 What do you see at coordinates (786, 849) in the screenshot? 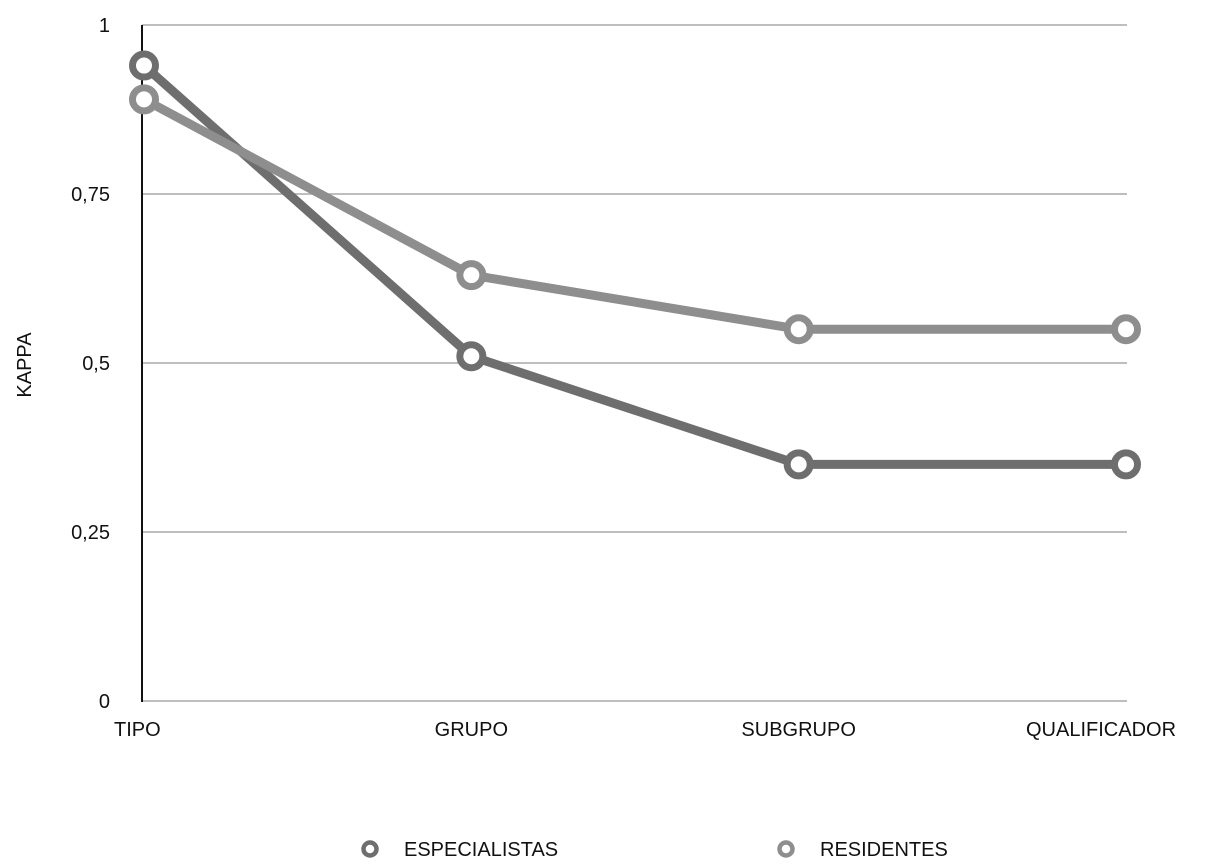
I see `legend-marker-residentes` at bounding box center [786, 849].